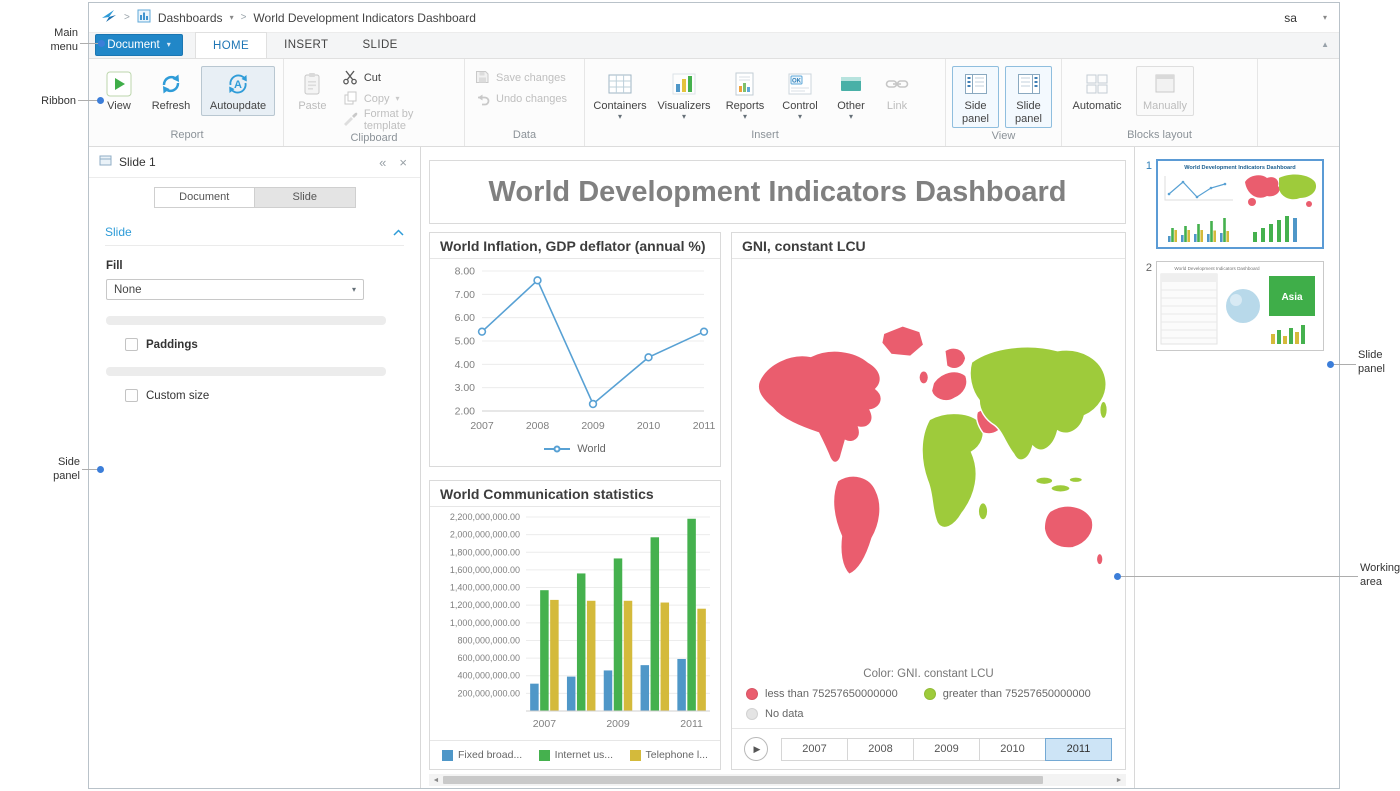 The height and width of the screenshot is (791, 1400). Describe the element at coordinates (949, 386) in the screenshot. I see `map-region-europe` at that location.